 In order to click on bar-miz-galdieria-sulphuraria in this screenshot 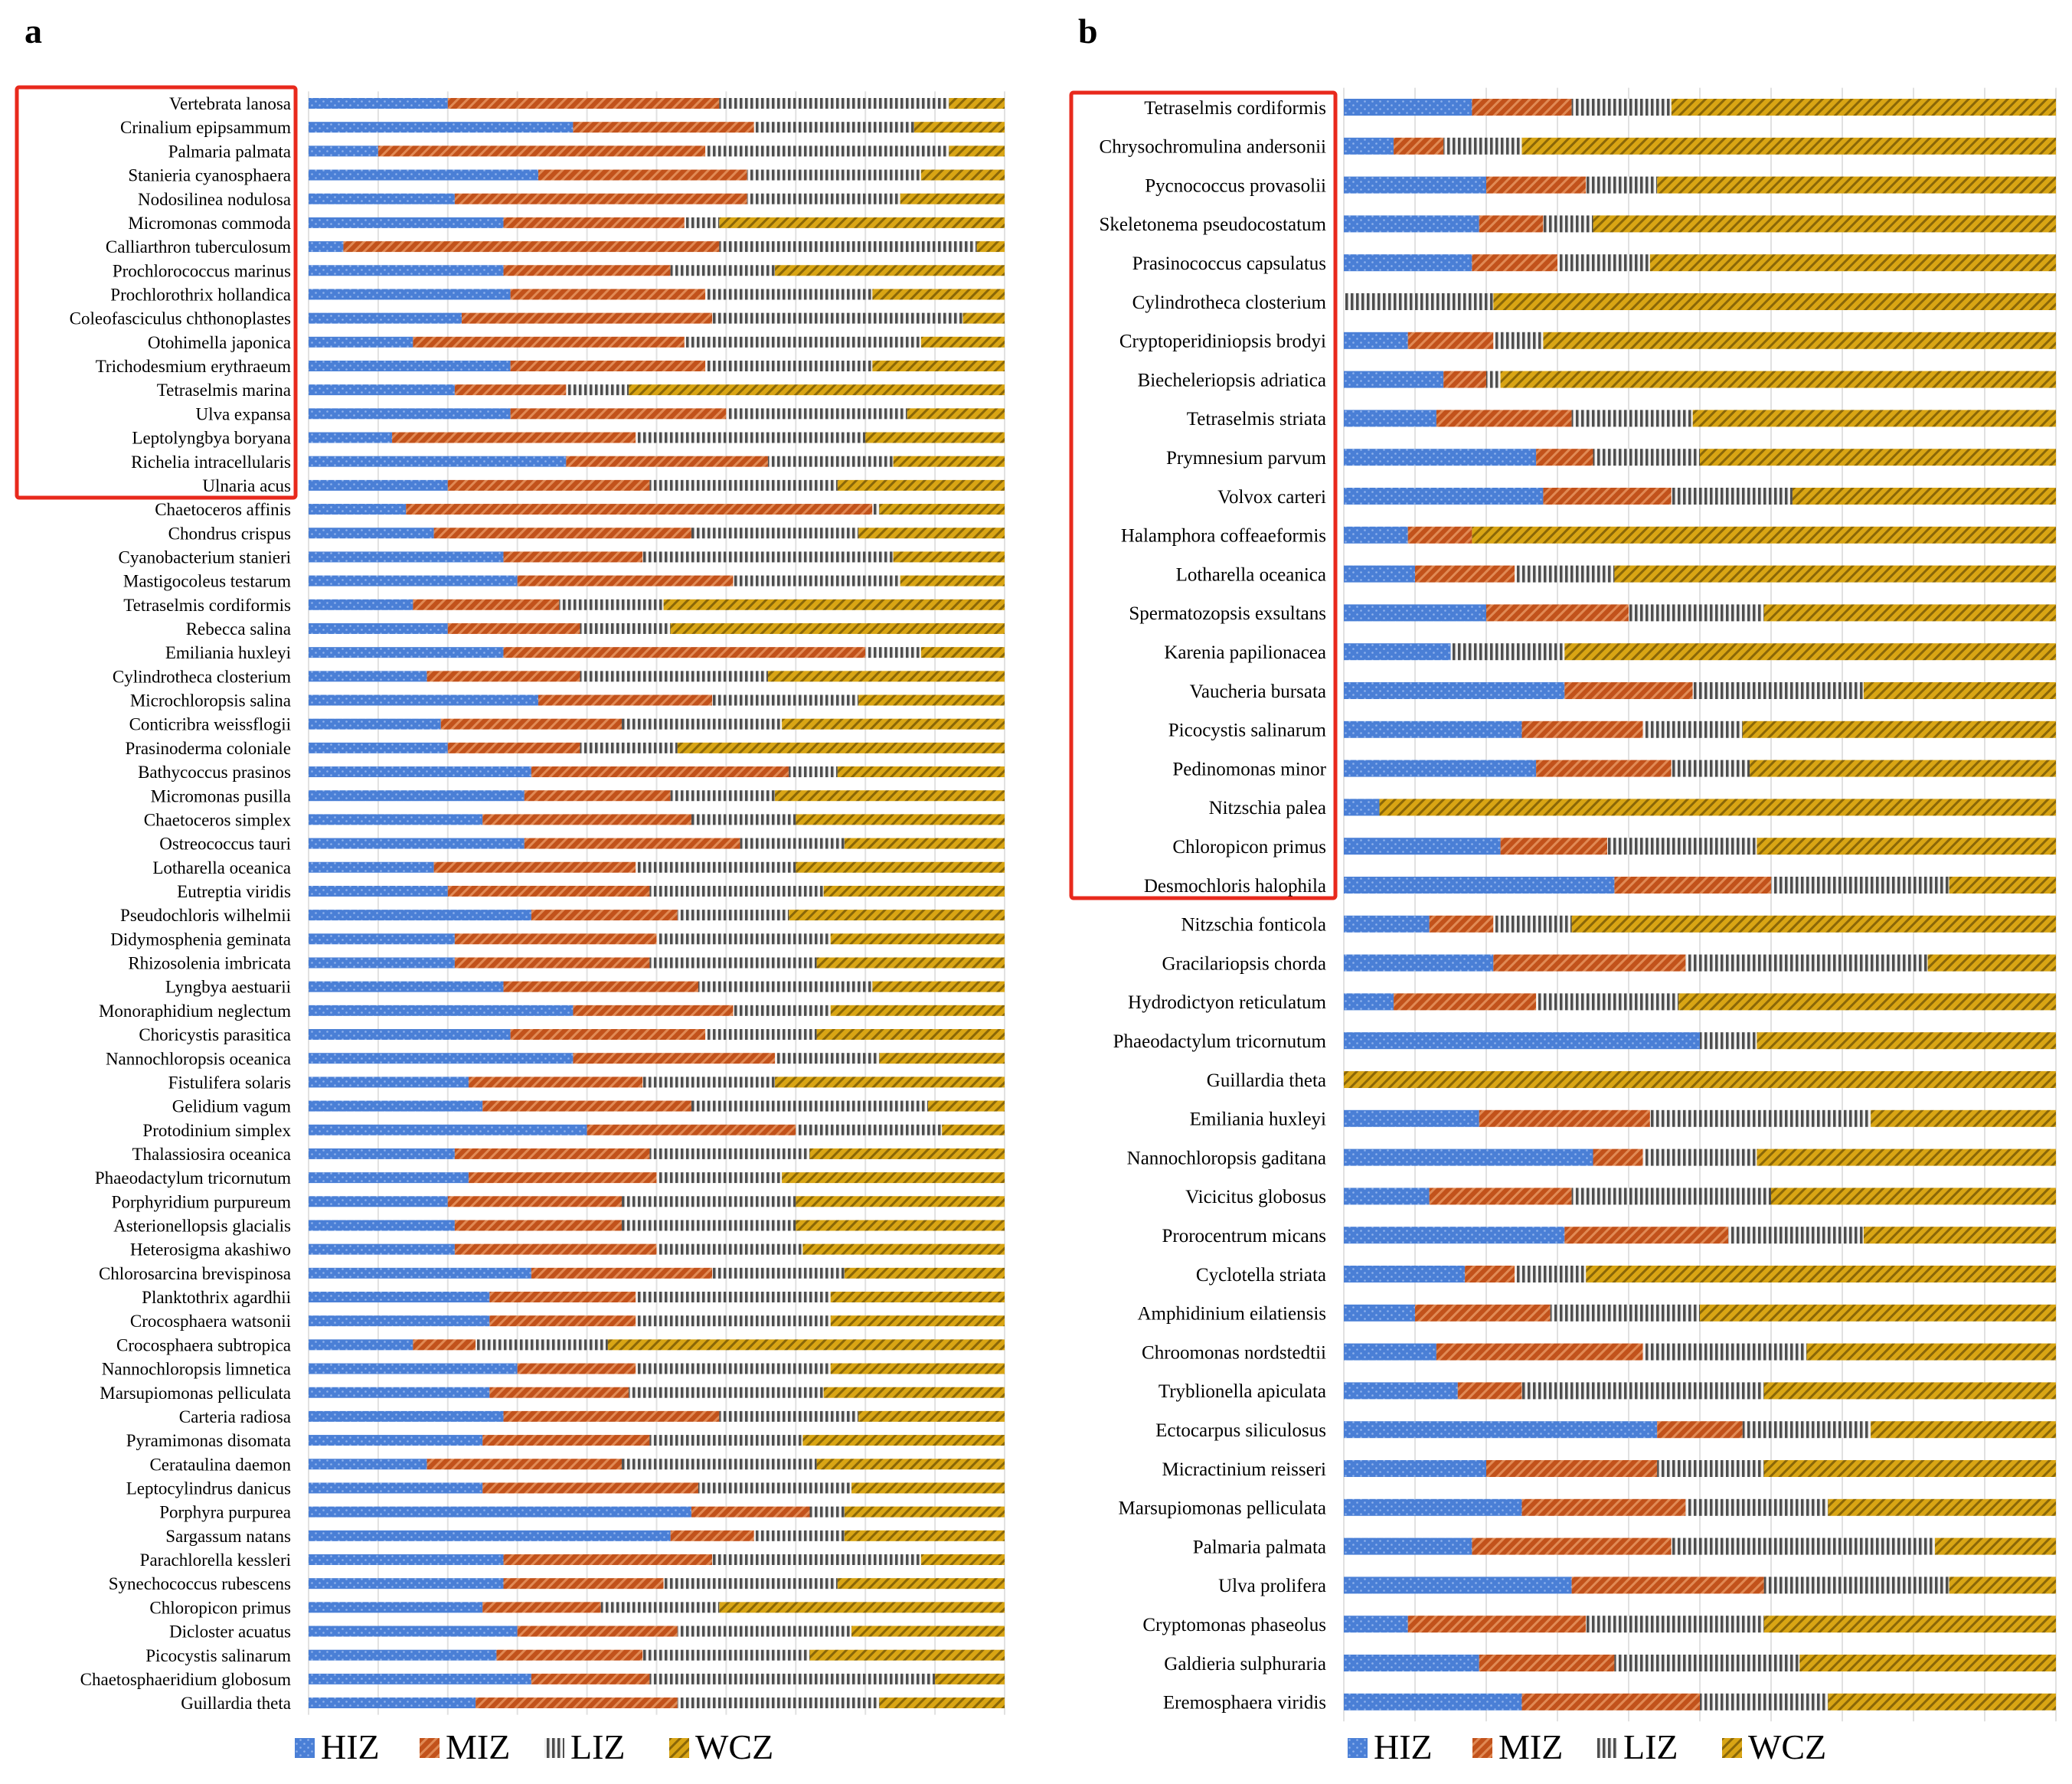, I will do `click(1547, 1663)`.